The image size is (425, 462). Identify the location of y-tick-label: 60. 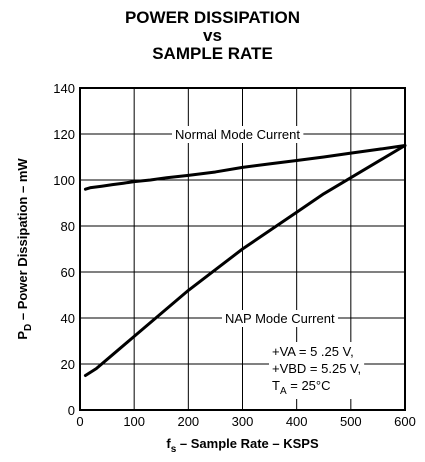
(68, 272).